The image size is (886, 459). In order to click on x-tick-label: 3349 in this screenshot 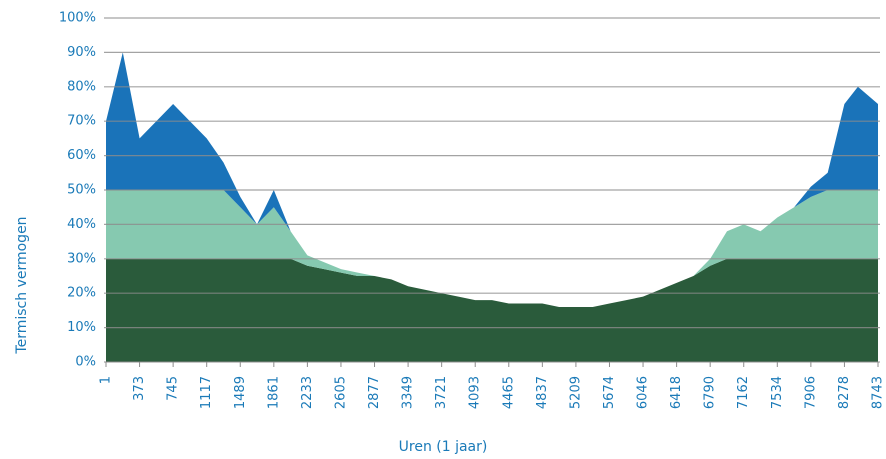, I will do `click(408, 392)`.